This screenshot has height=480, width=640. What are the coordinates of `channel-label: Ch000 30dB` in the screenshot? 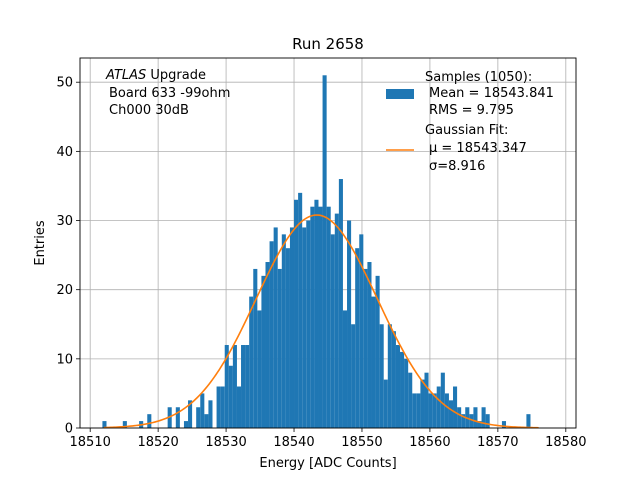 It's located at (149, 110).